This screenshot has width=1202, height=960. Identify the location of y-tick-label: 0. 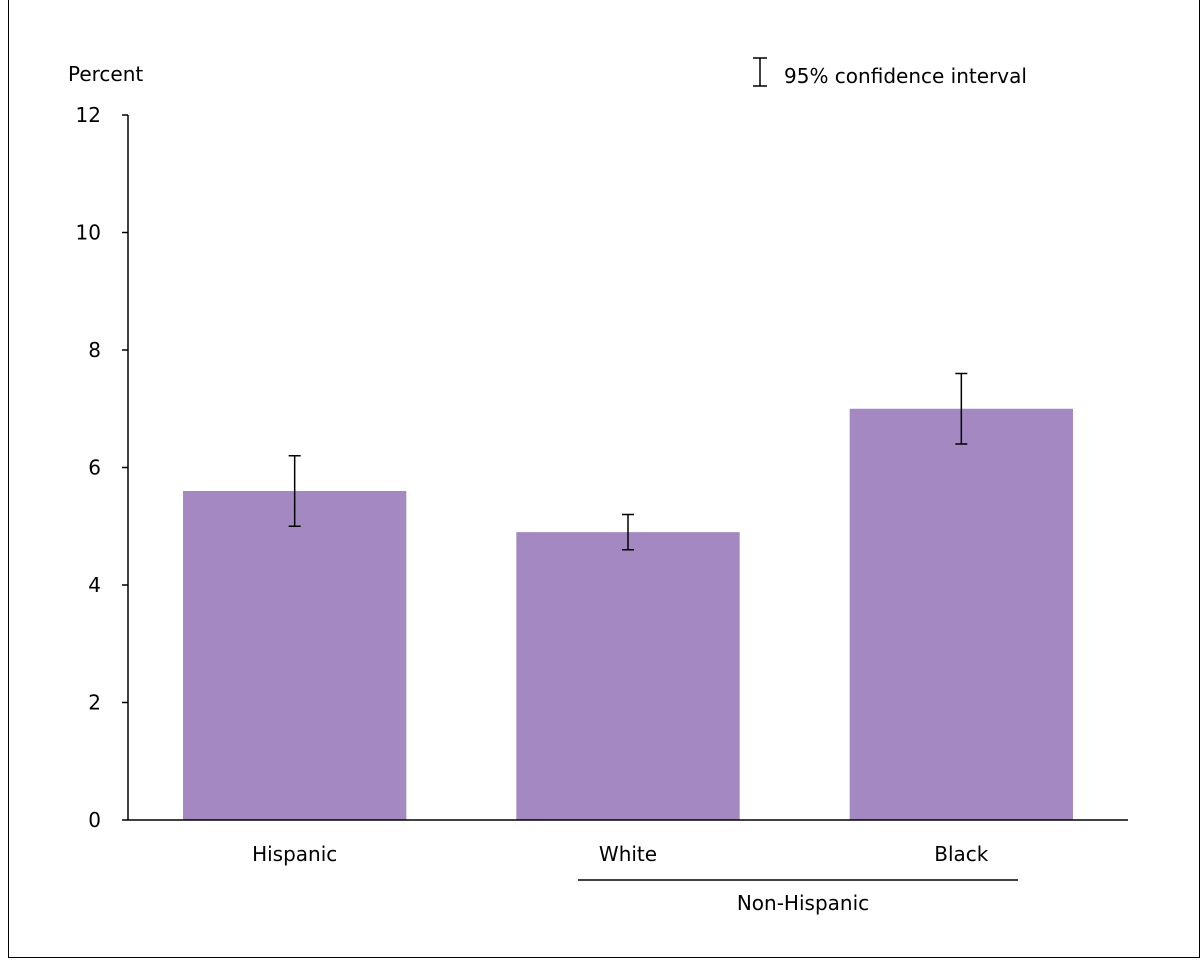
(94, 820).